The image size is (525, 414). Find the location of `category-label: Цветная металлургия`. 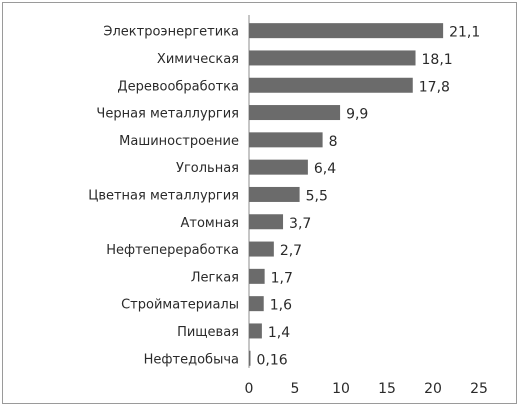

category-label: Цветная металлургия is located at coordinates (163, 195).